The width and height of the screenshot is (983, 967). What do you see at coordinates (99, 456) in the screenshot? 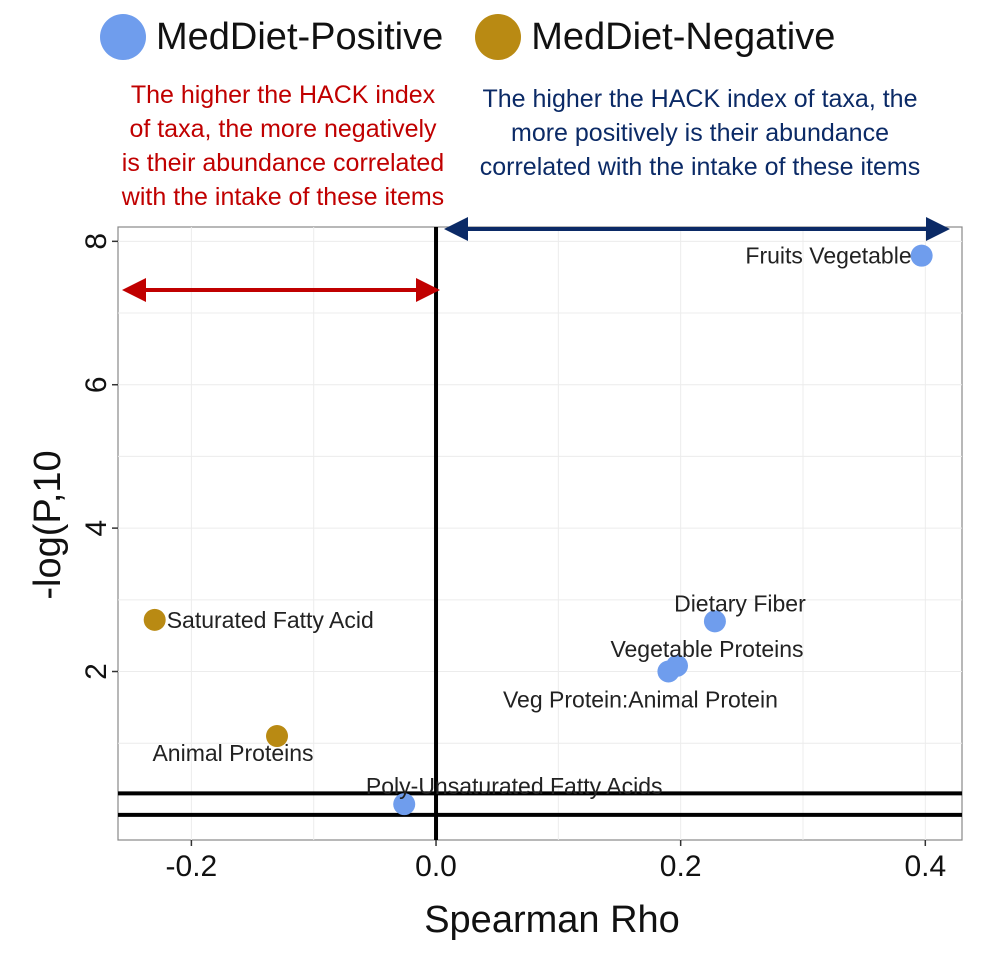
I see `y-axis-ticks: 2 4 6 8` at bounding box center [99, 456].